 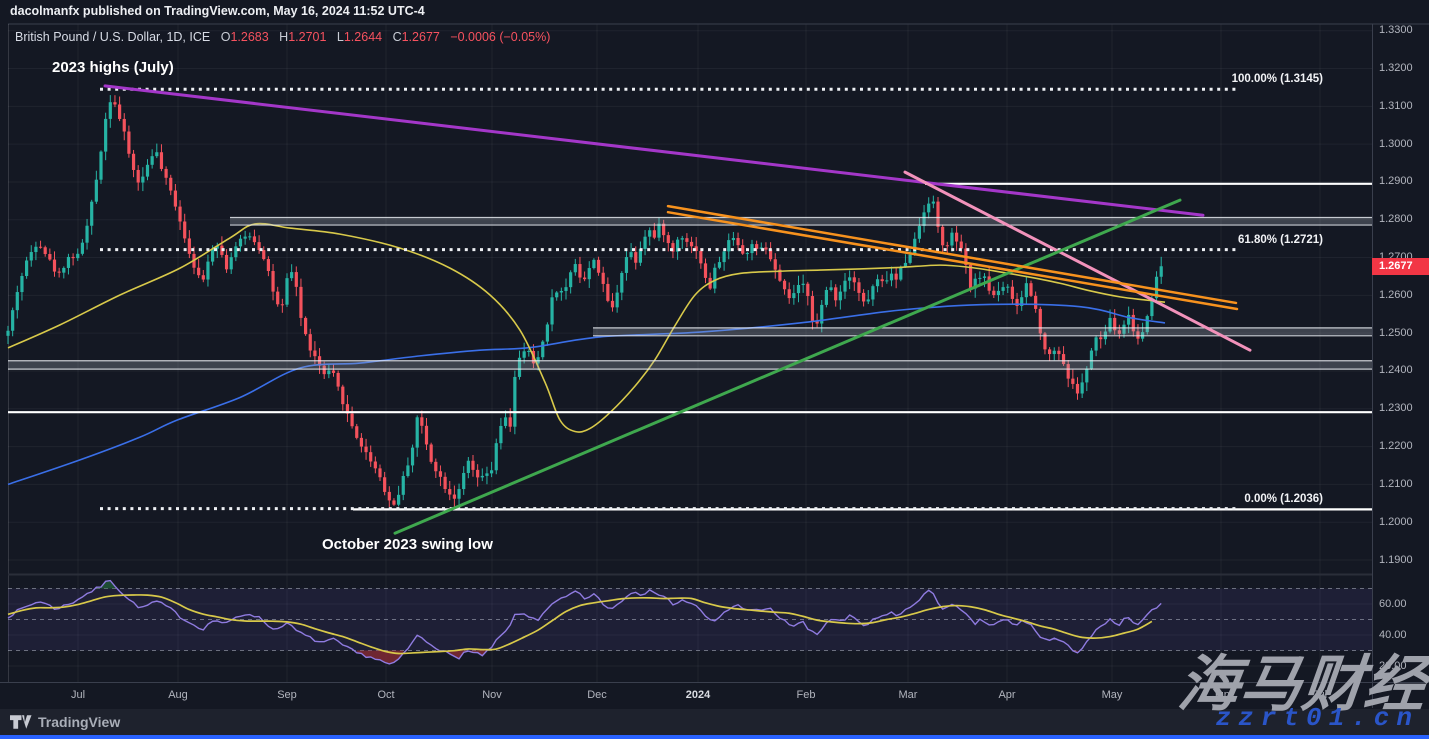 I want to click on time-axis-label: Nov, so click(x=492, y=695).